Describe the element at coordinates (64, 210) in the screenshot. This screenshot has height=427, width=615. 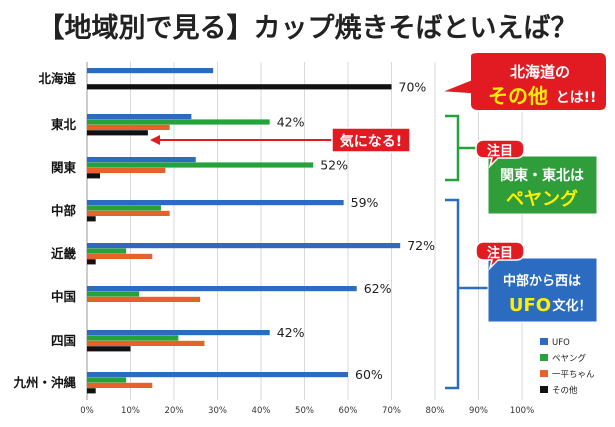
I see `category-label: 中部` at that location.